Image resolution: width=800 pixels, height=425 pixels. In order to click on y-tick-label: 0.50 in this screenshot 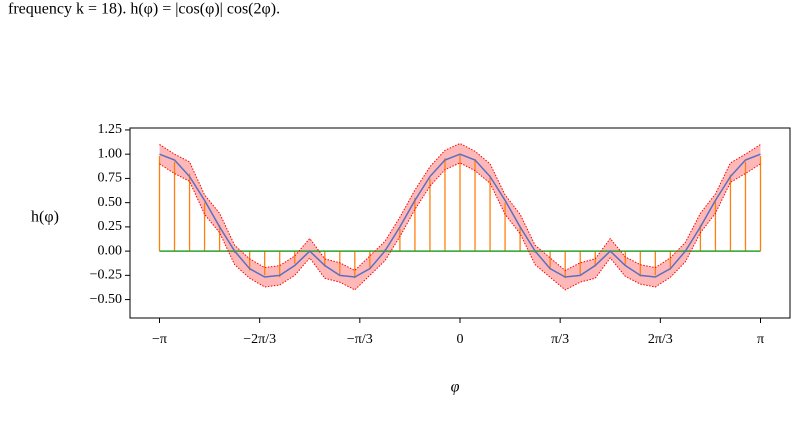, I will do `click(110, 202)`.